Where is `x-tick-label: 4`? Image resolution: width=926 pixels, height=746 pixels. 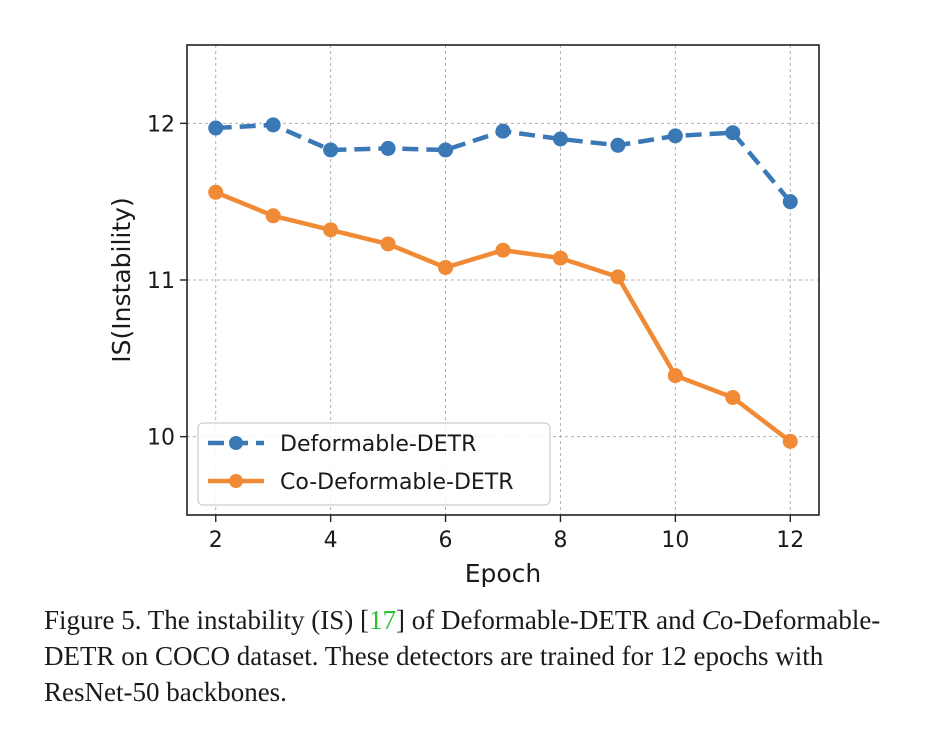 x-tick-label: 4 is located at coordinates (331, 540).